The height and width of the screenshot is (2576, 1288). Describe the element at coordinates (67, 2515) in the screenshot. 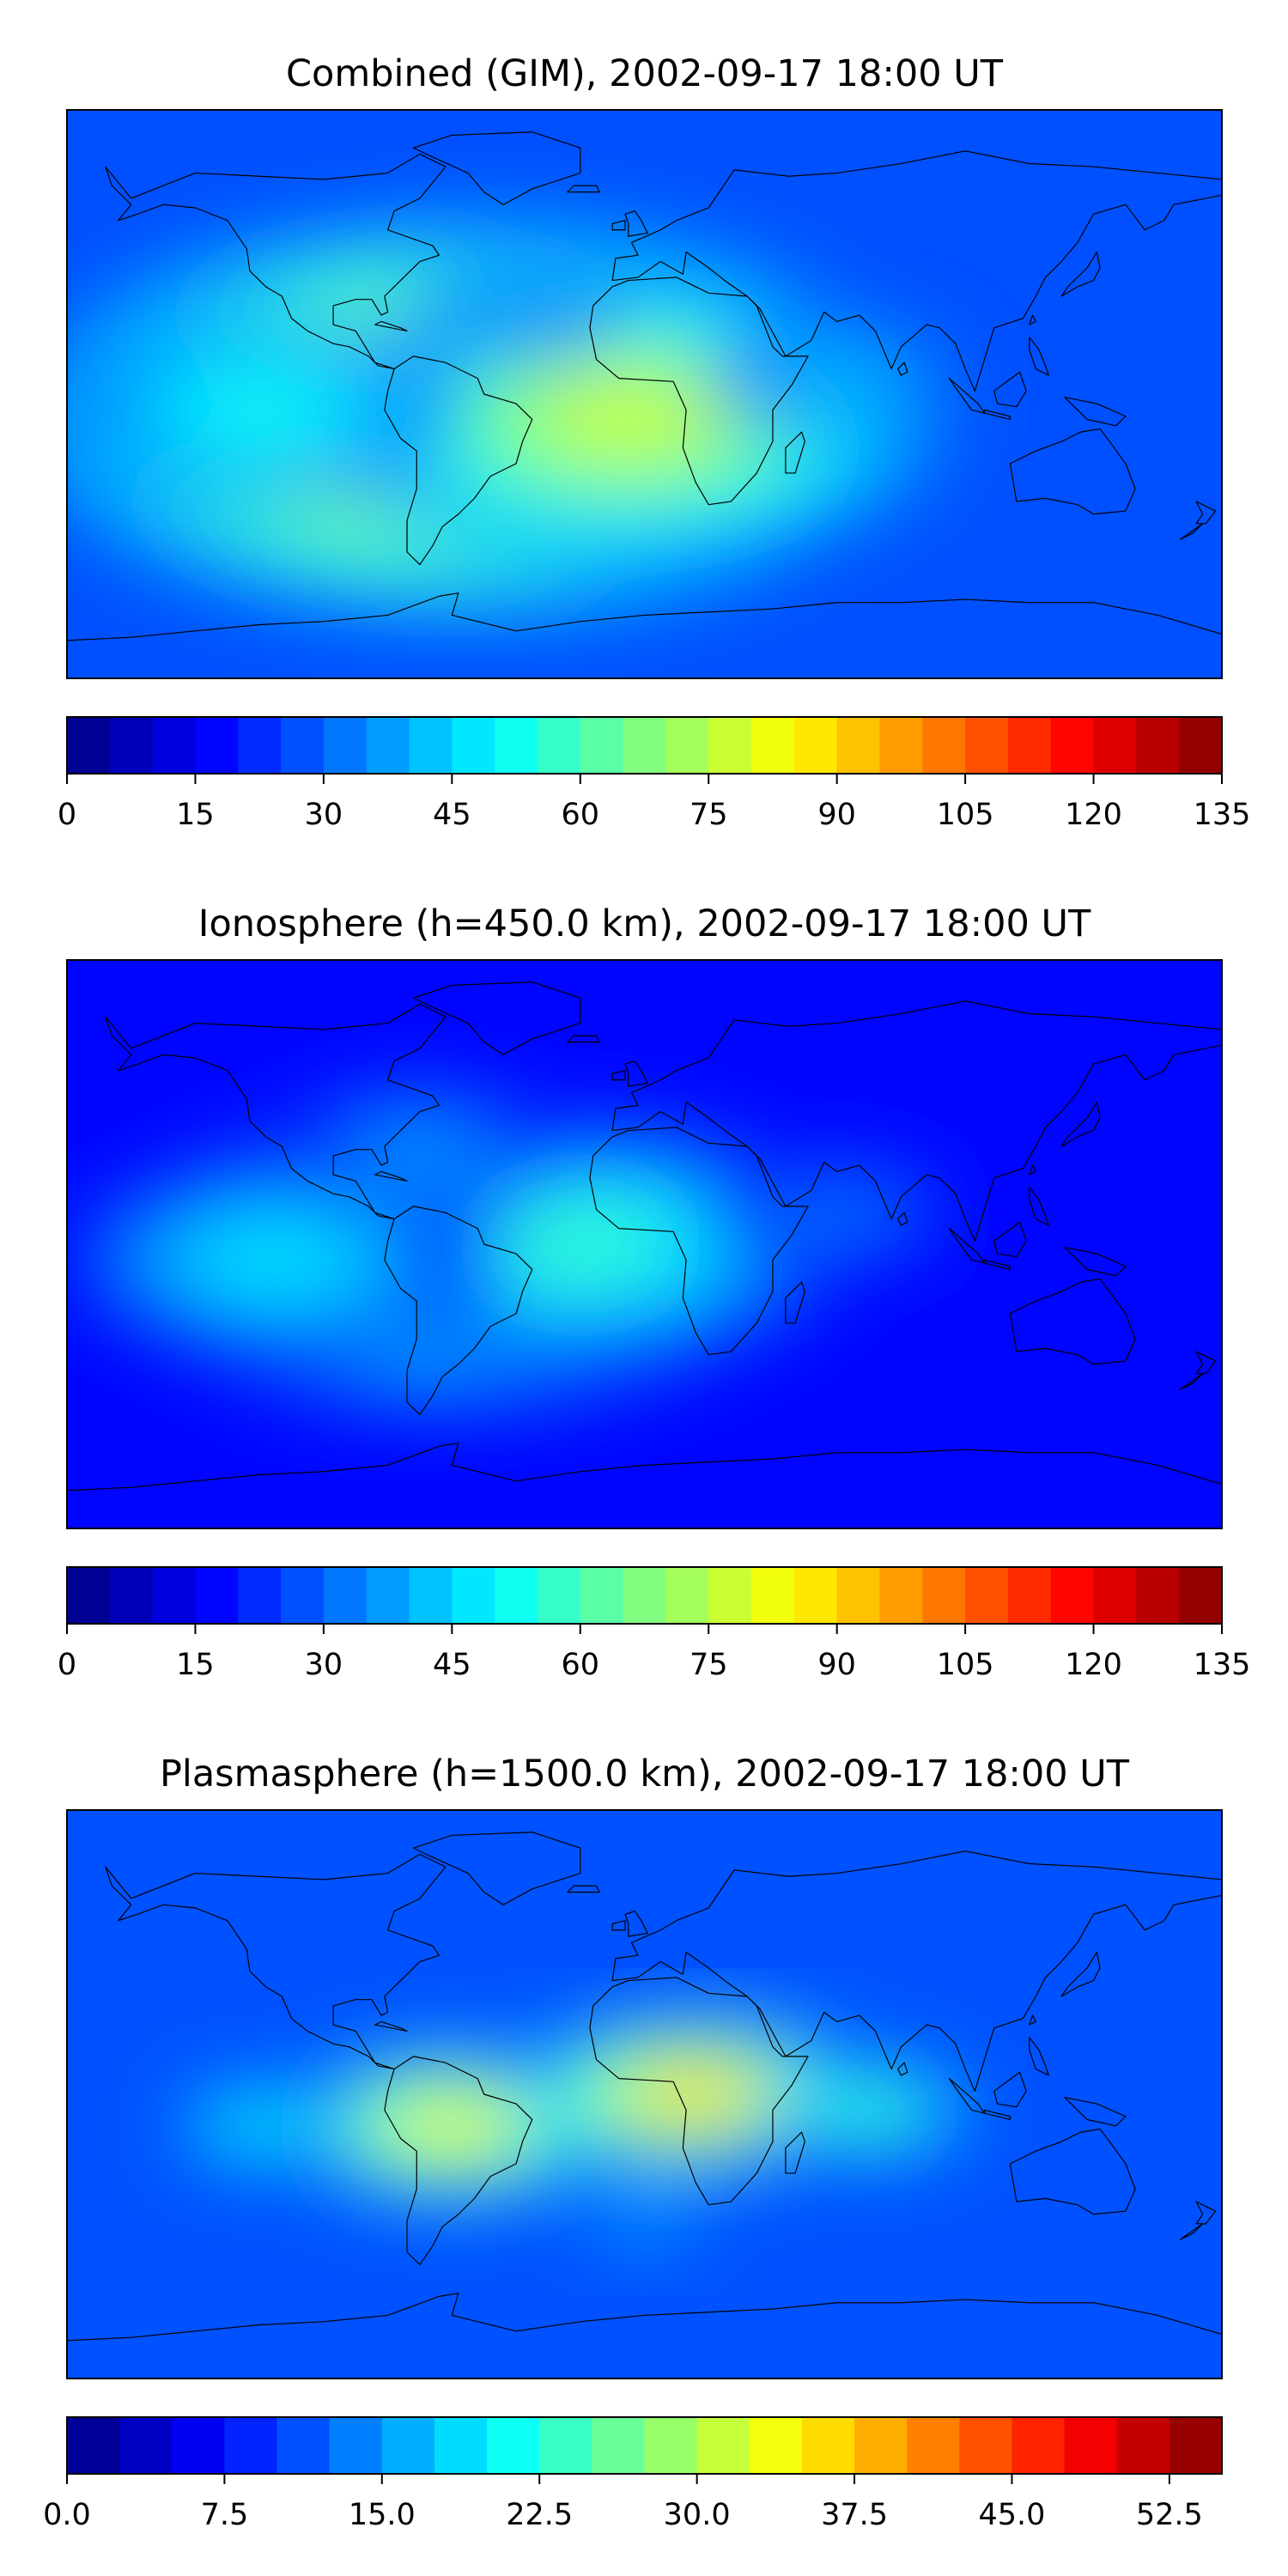

I see `colorbar-tick-label: 0.0` at that location.